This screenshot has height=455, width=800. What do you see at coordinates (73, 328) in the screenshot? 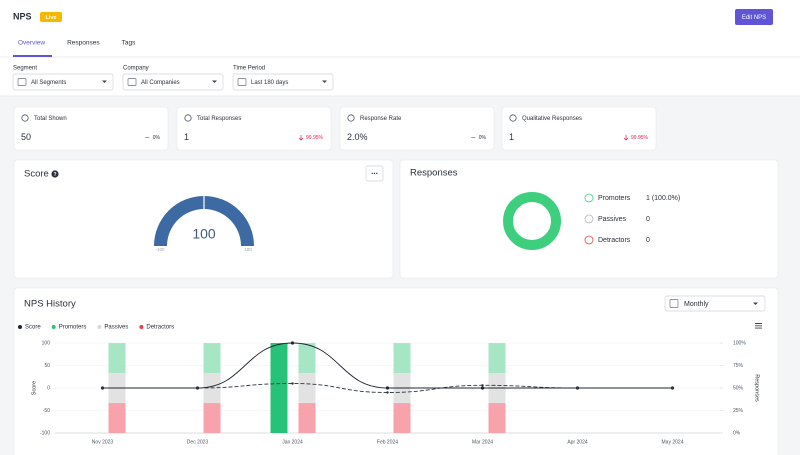
I see `legend-label: Promoters` at bounding box center [73, 328].